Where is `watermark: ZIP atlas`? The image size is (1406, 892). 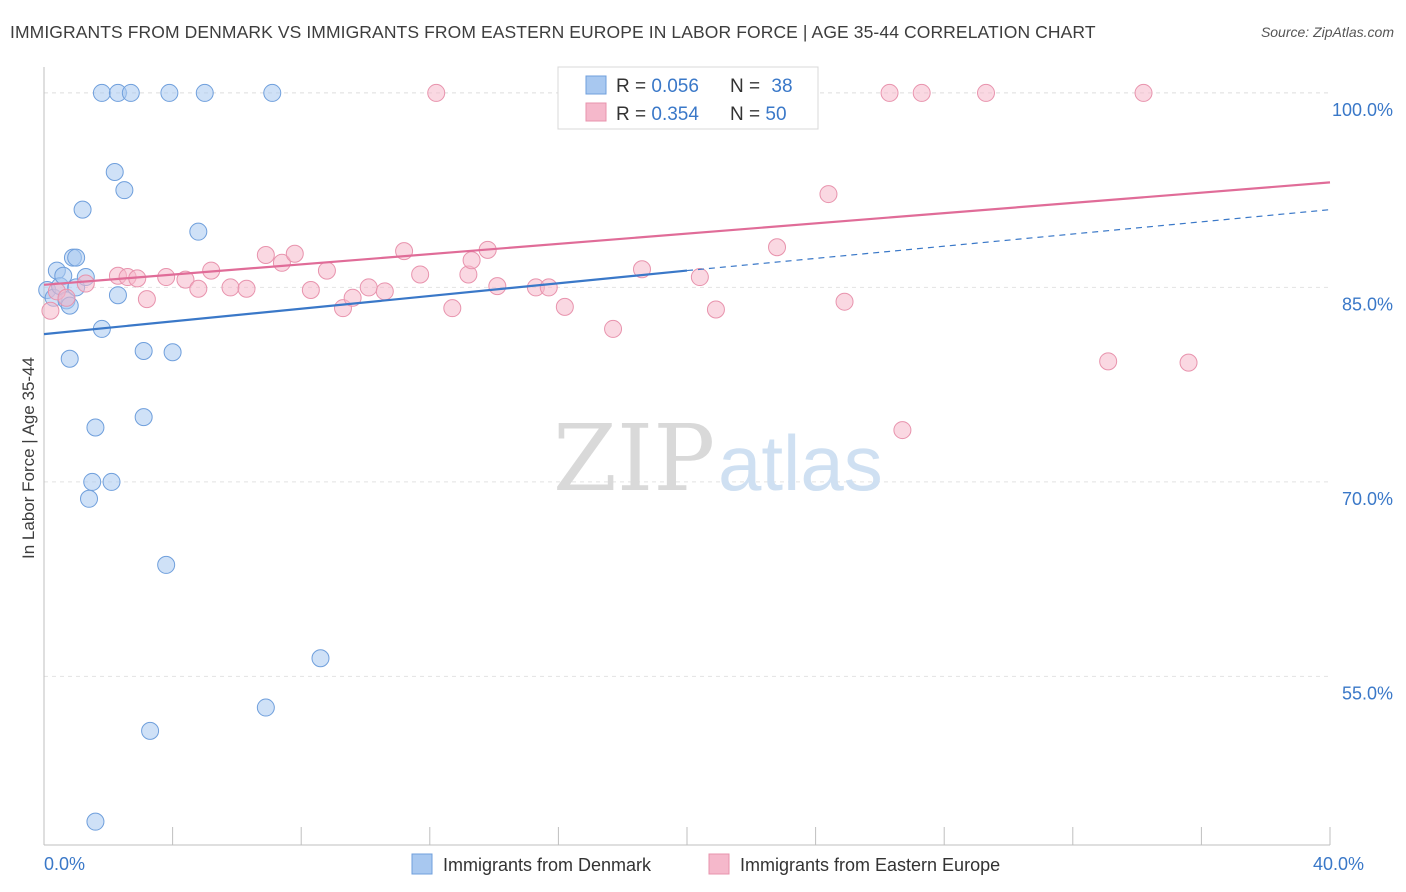 watermark: ZIP atlas is located at coordinates (718, 458).